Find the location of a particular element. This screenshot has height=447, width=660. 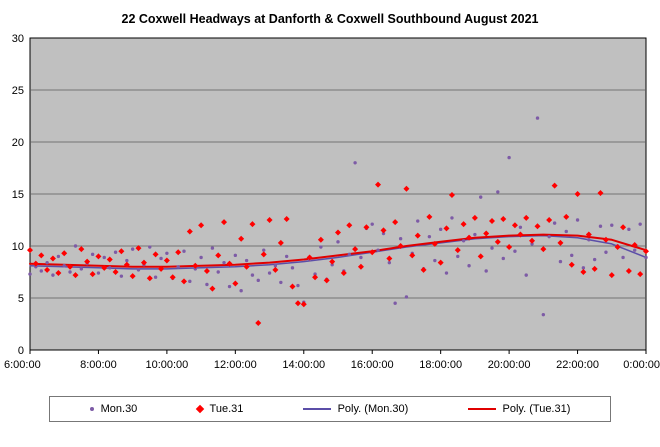

y-tick-label: 10 is located at coordinates (18, 247).